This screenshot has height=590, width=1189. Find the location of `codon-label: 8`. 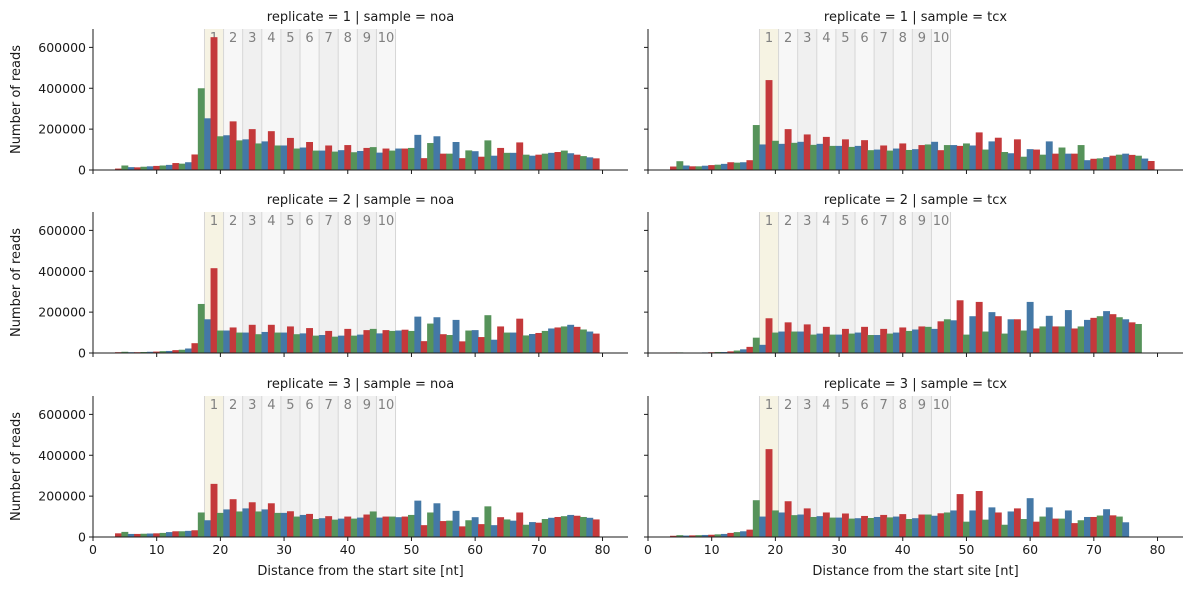

codon-label: 8 is located at coordinates (903, 405).